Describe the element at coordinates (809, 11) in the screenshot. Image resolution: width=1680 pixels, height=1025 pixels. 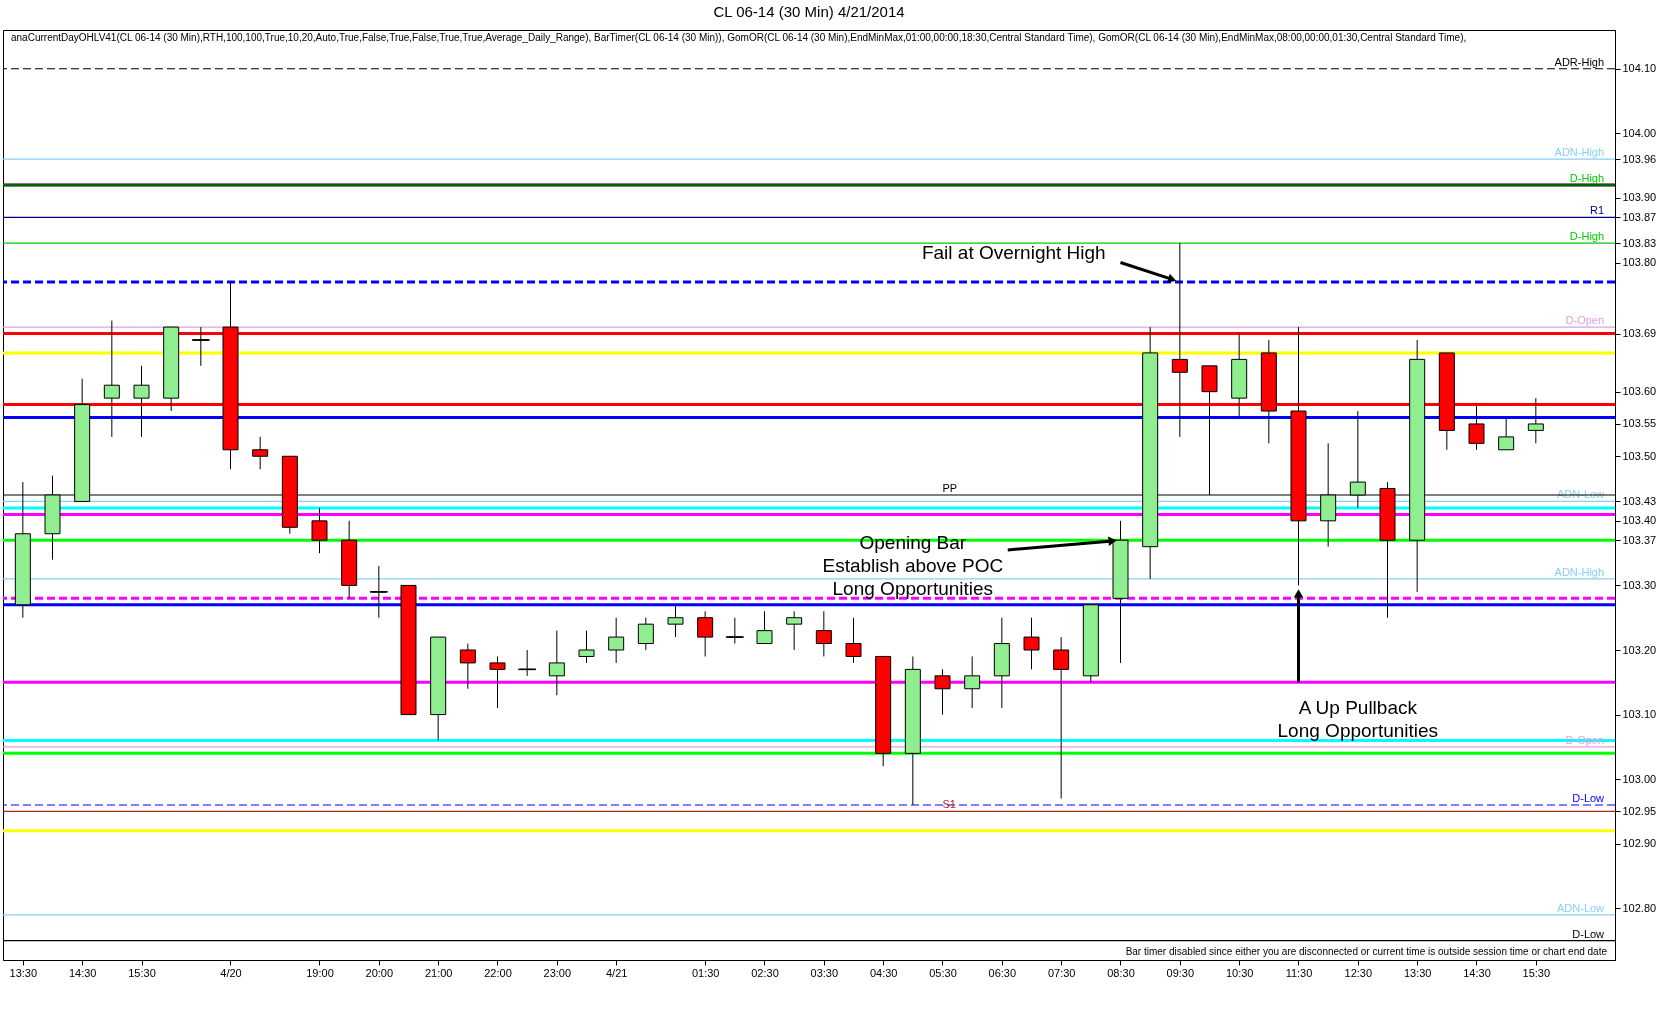
I see `chart-title: CL 06-14 (30 Min) 4/21/2014` at that location.